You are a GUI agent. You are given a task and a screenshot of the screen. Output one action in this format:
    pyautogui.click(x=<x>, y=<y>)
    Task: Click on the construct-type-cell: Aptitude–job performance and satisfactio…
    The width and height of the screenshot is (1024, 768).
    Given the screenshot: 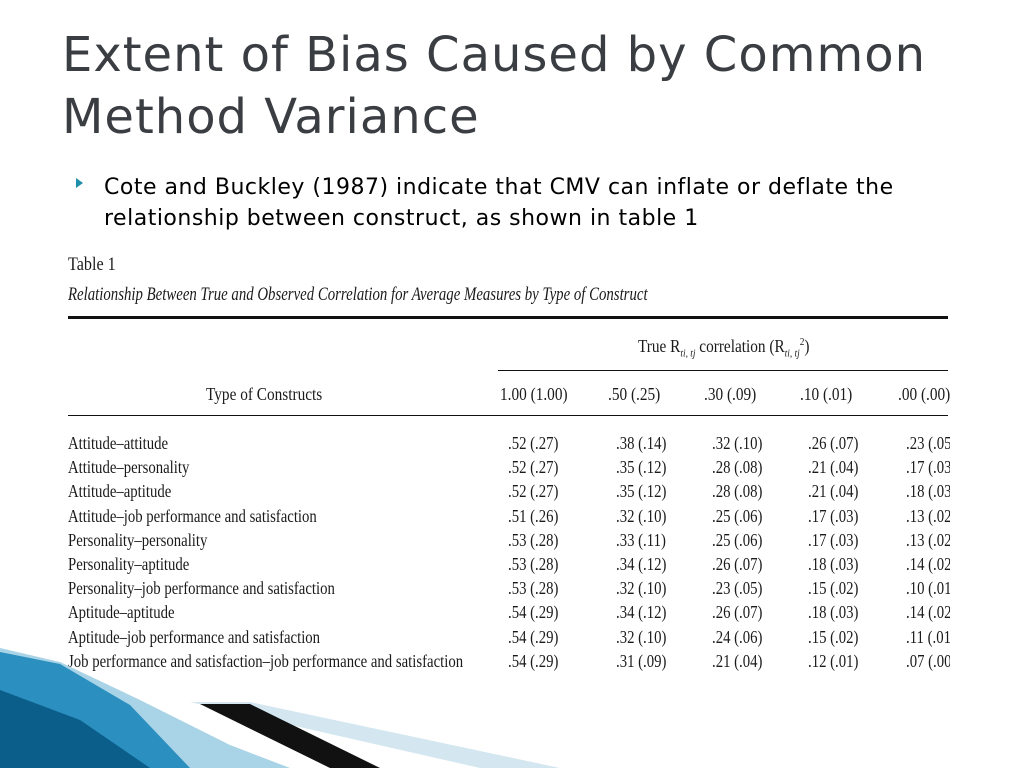 What is the action you would take?
    pyautogui.click(x=194, y=636)
    